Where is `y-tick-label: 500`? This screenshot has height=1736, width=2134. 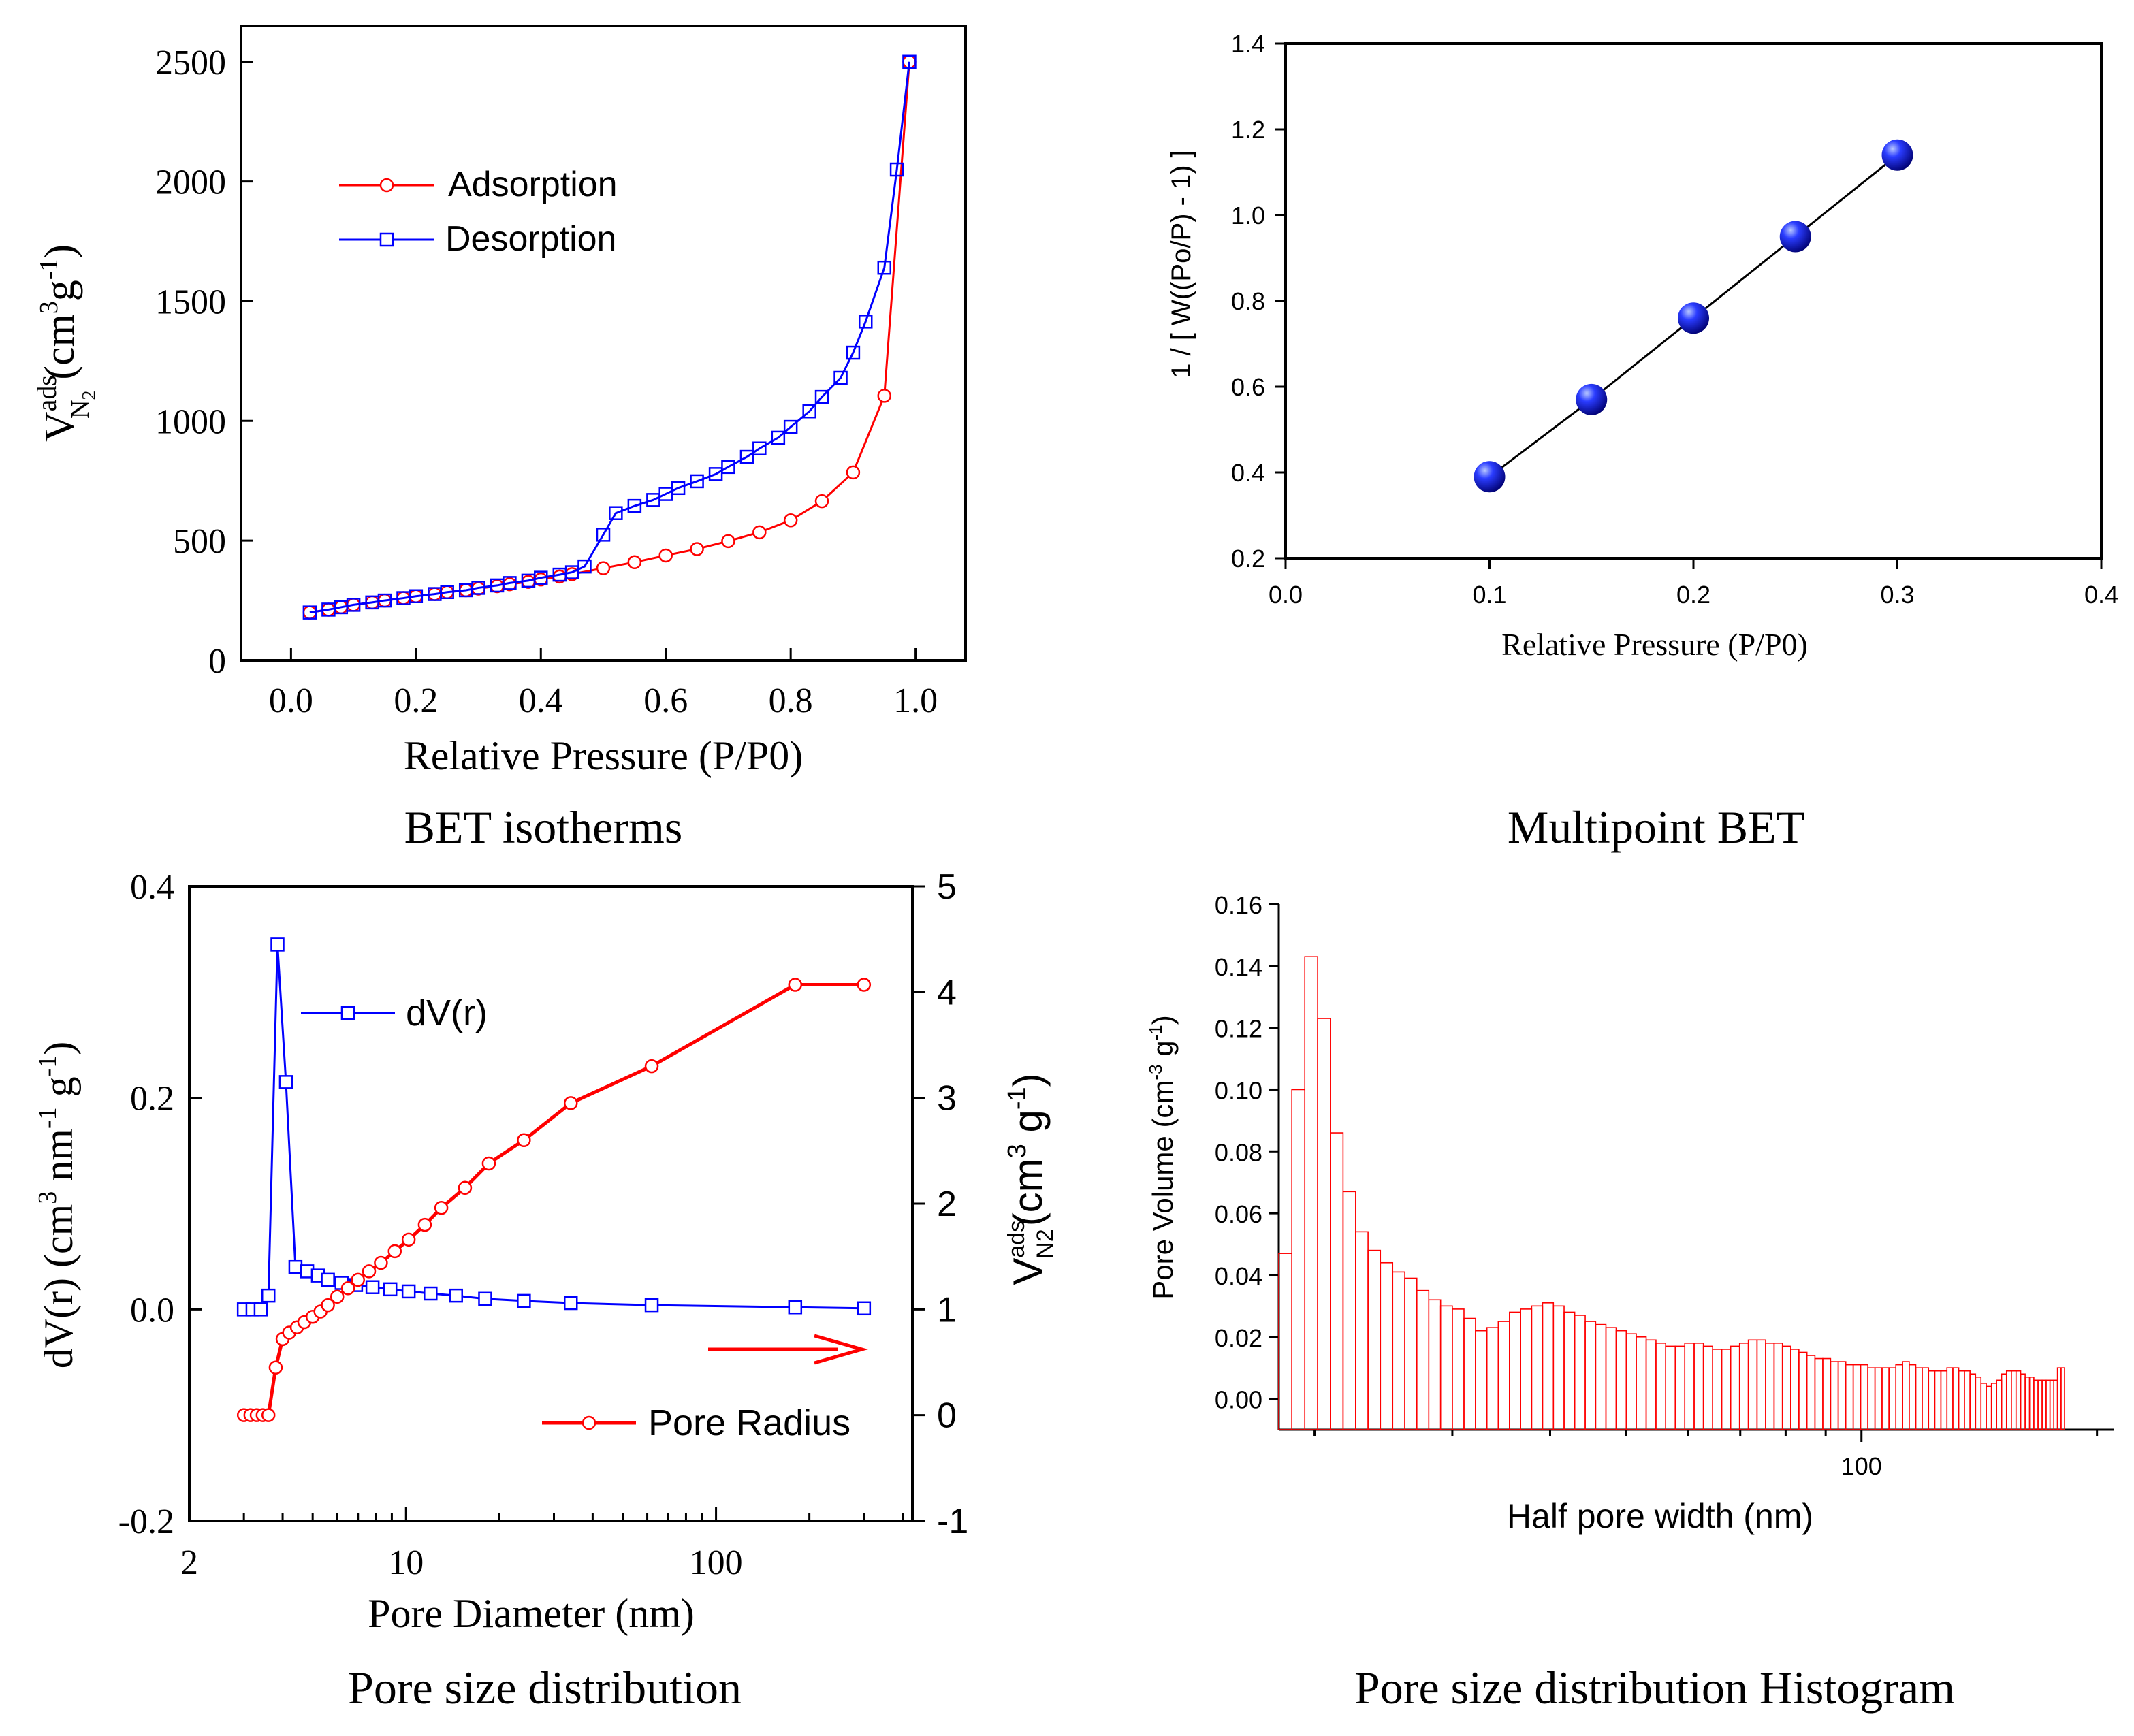
y-tick-label: 500 is located at coordinates (199, 541).